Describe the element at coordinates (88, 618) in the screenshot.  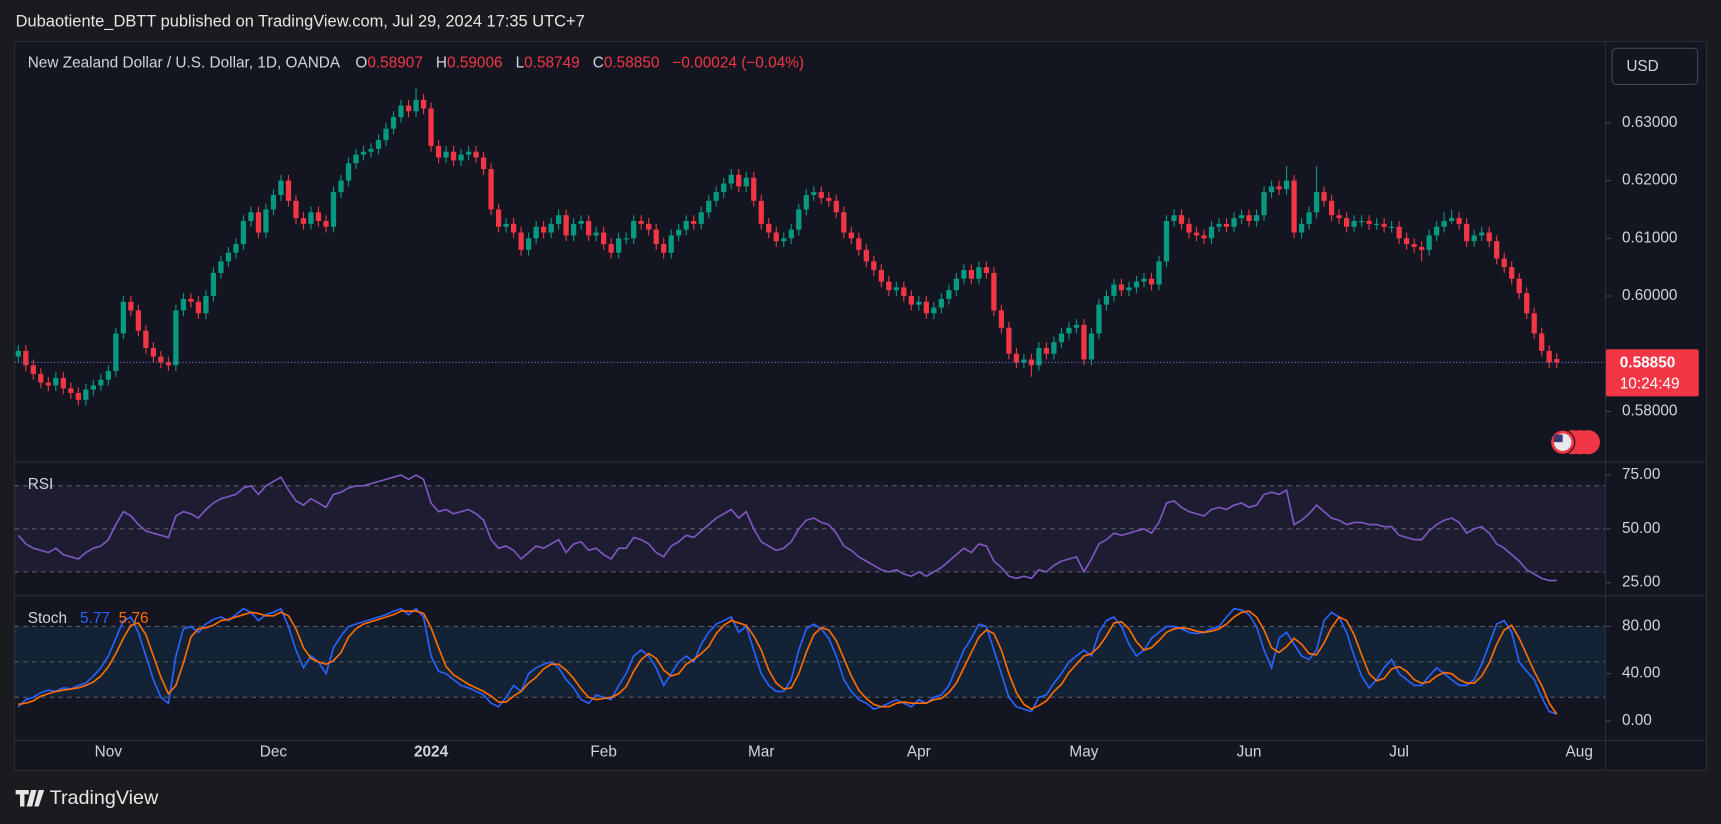
I see `stoch-legend: Stoch 5.77 5.76` at that location.